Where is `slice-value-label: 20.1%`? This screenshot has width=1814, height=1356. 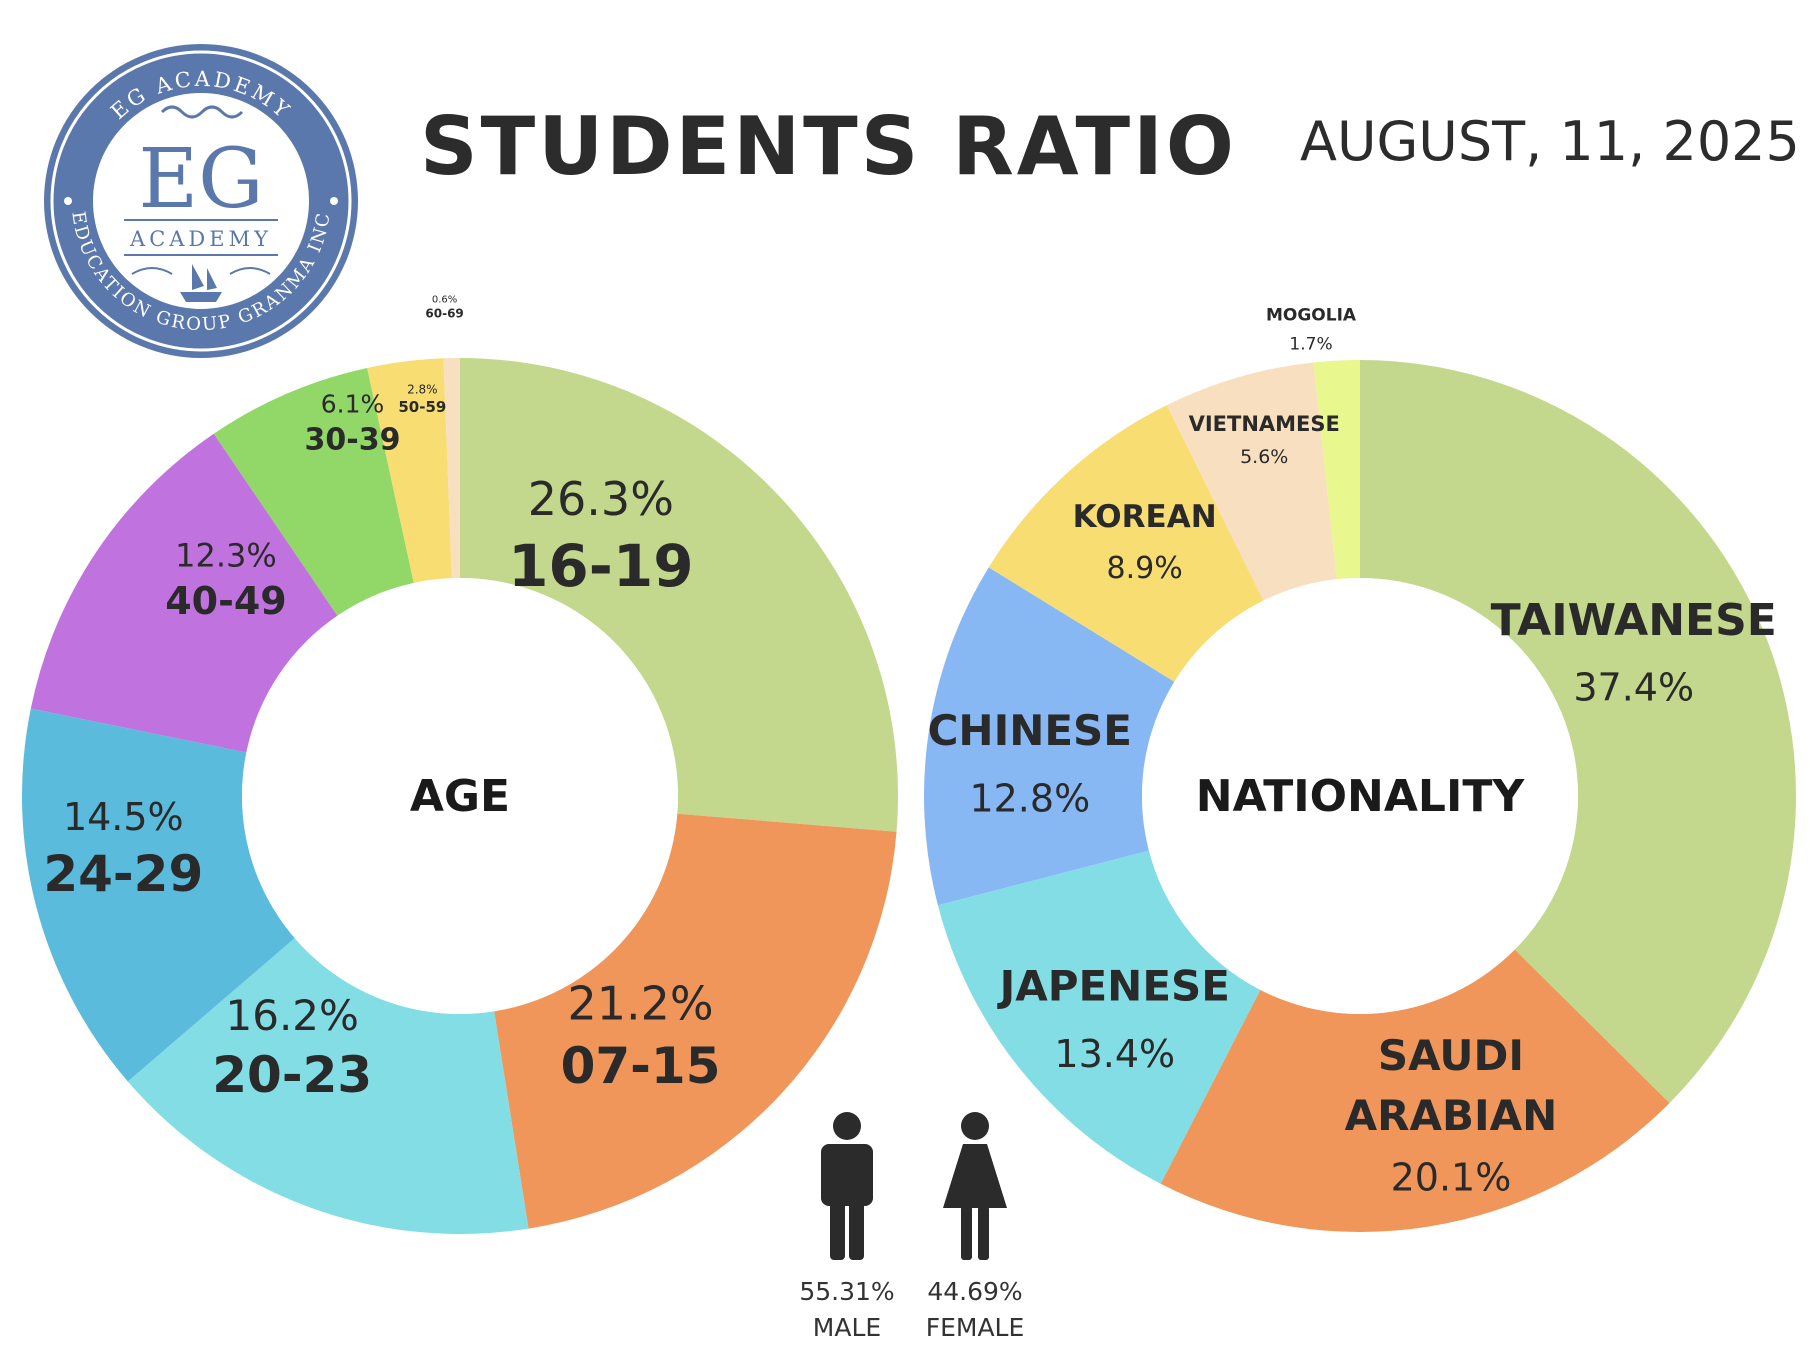 slice-value-label: 20.1% is located at coordinates (1451, 1177).